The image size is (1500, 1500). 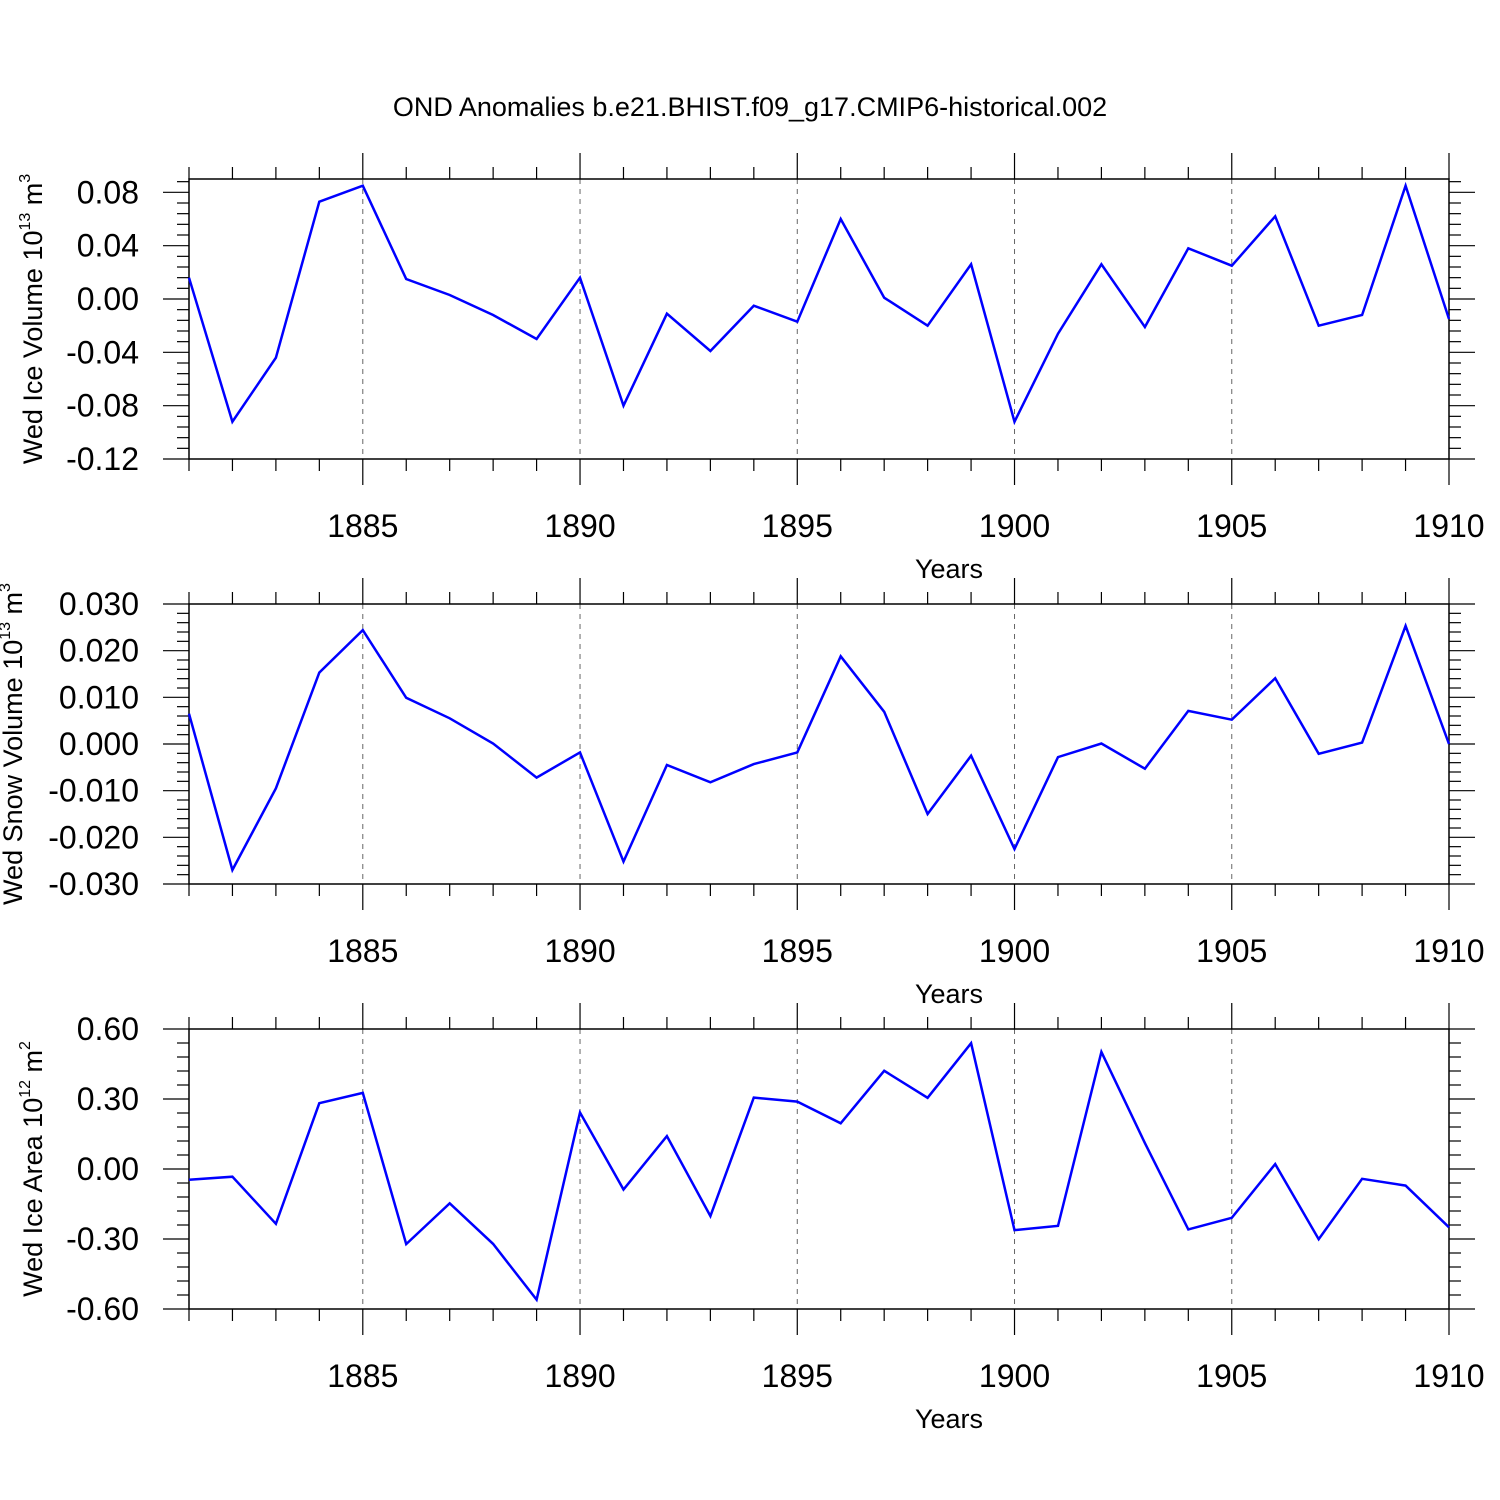 What do you see at coordinates (102, 352) in the screenshot?
I see `y-tick-label: -0.04` at bounding box center [102, 352].